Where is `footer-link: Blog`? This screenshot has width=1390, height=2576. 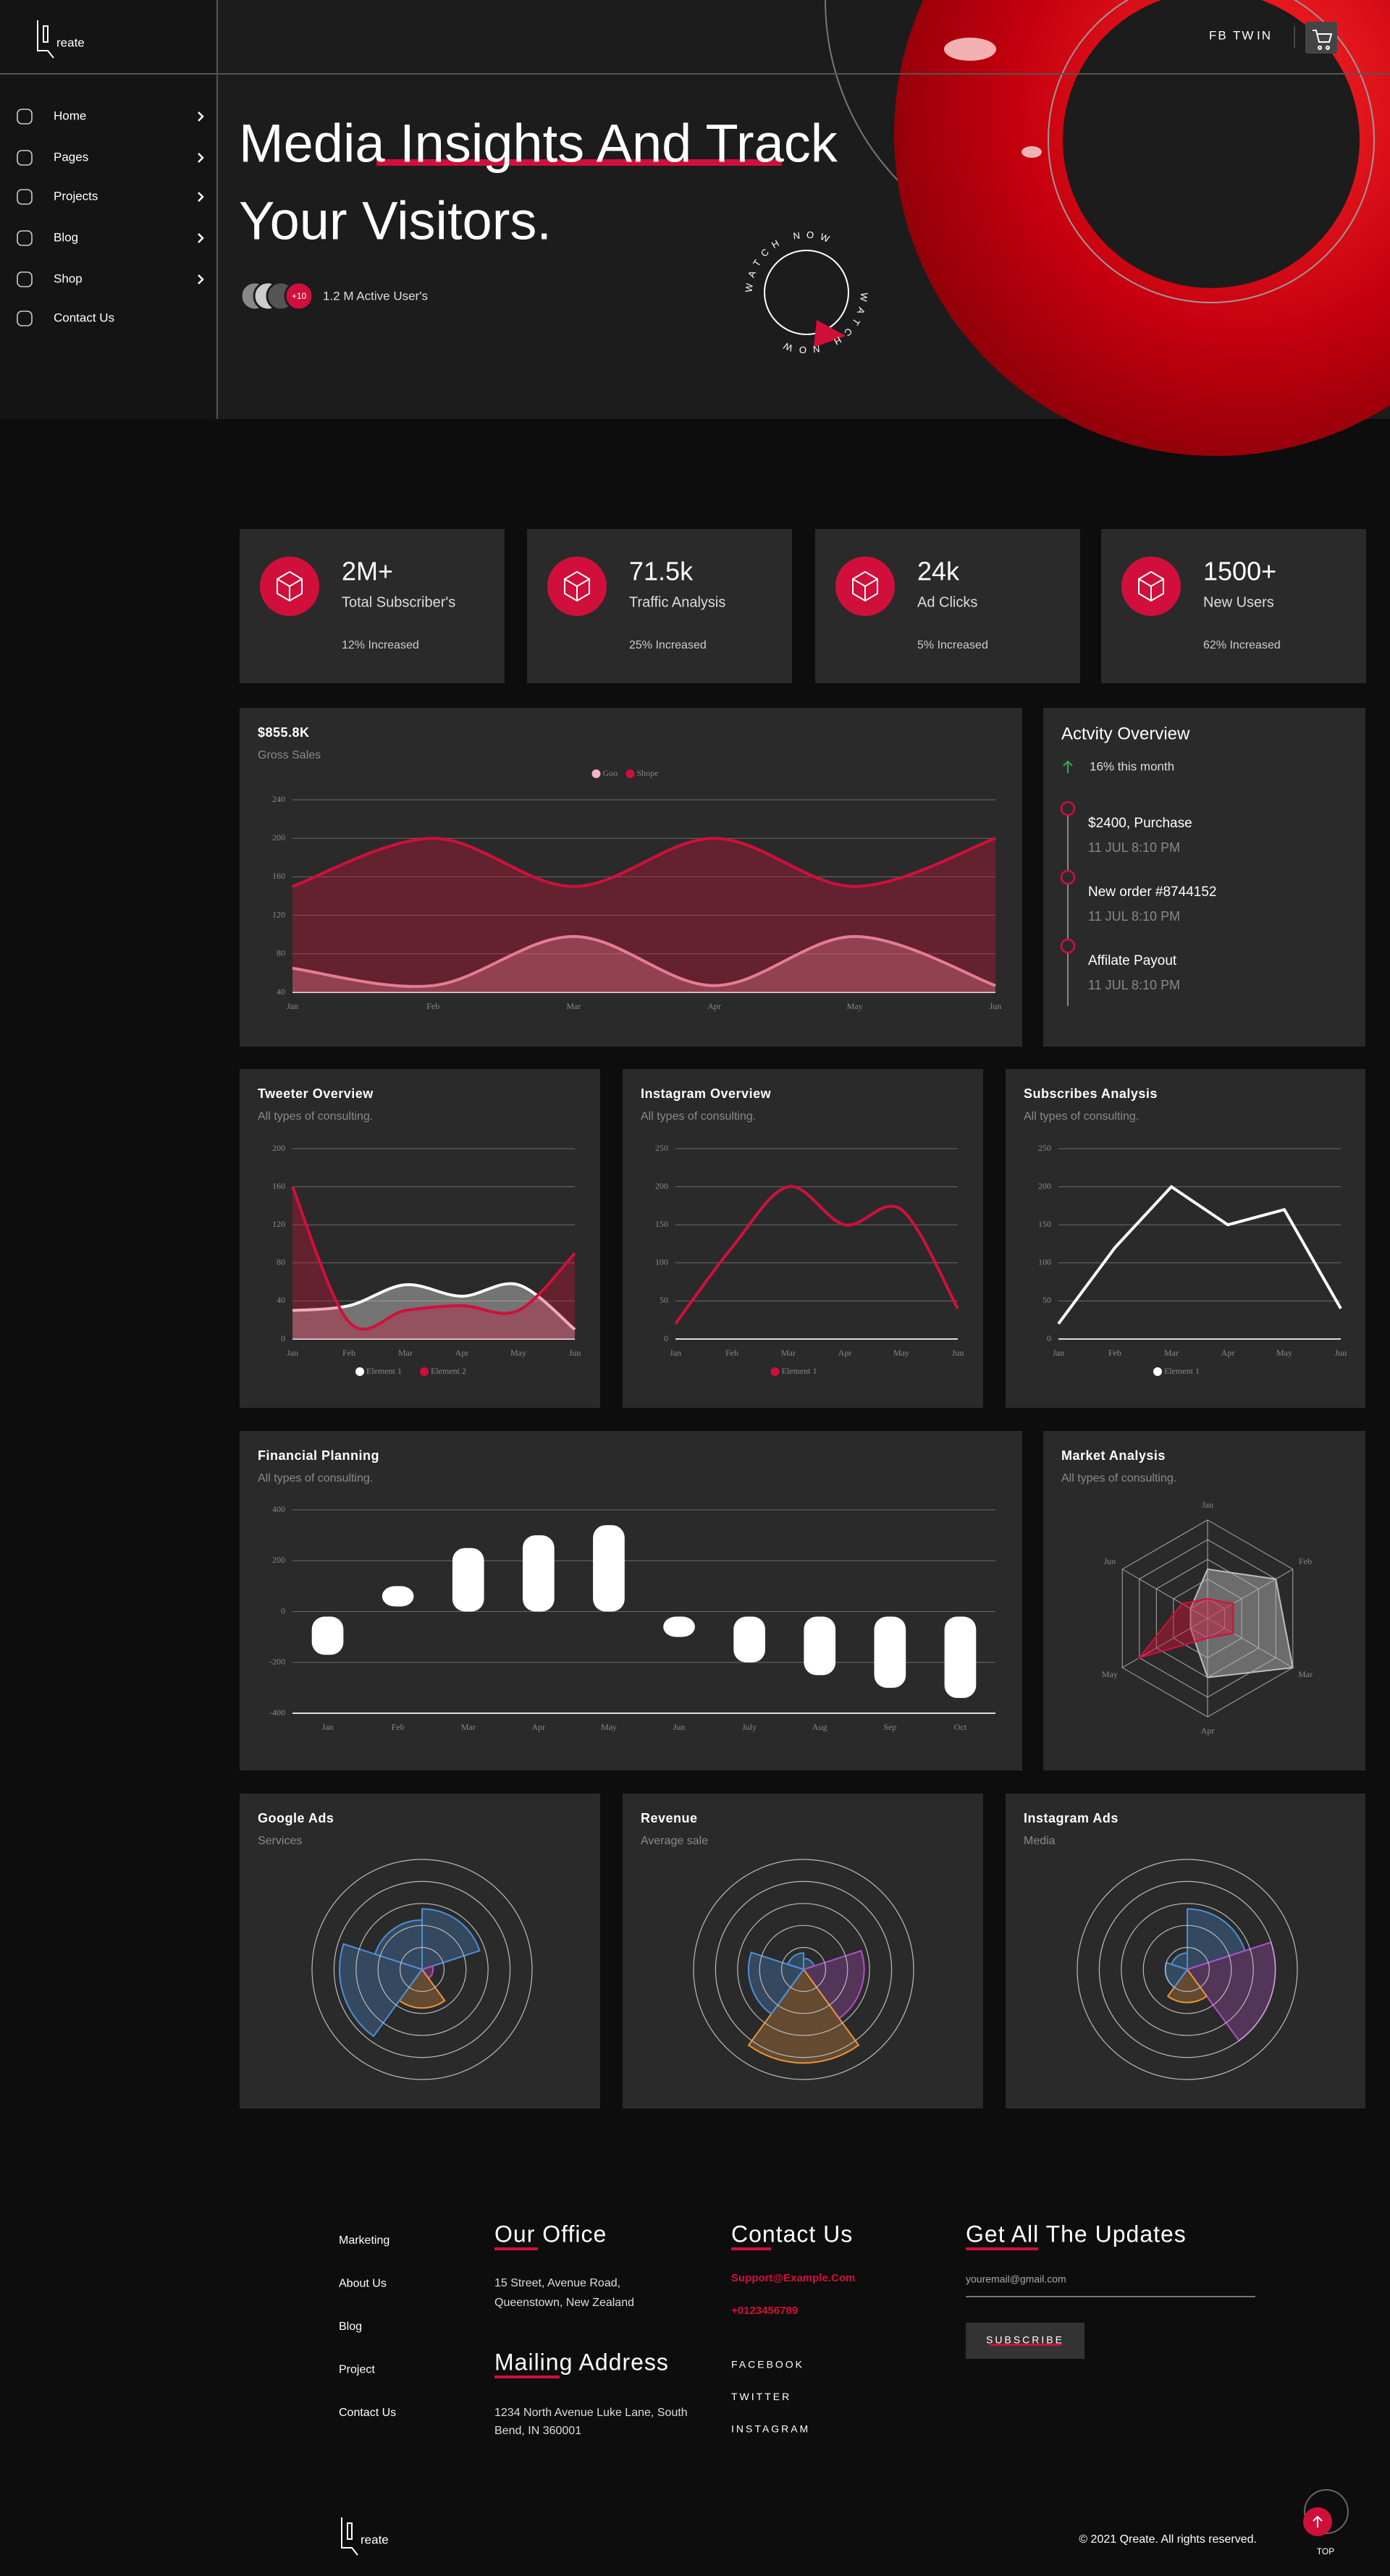
footer-link: Blog is located at coordinates (351, 2327).